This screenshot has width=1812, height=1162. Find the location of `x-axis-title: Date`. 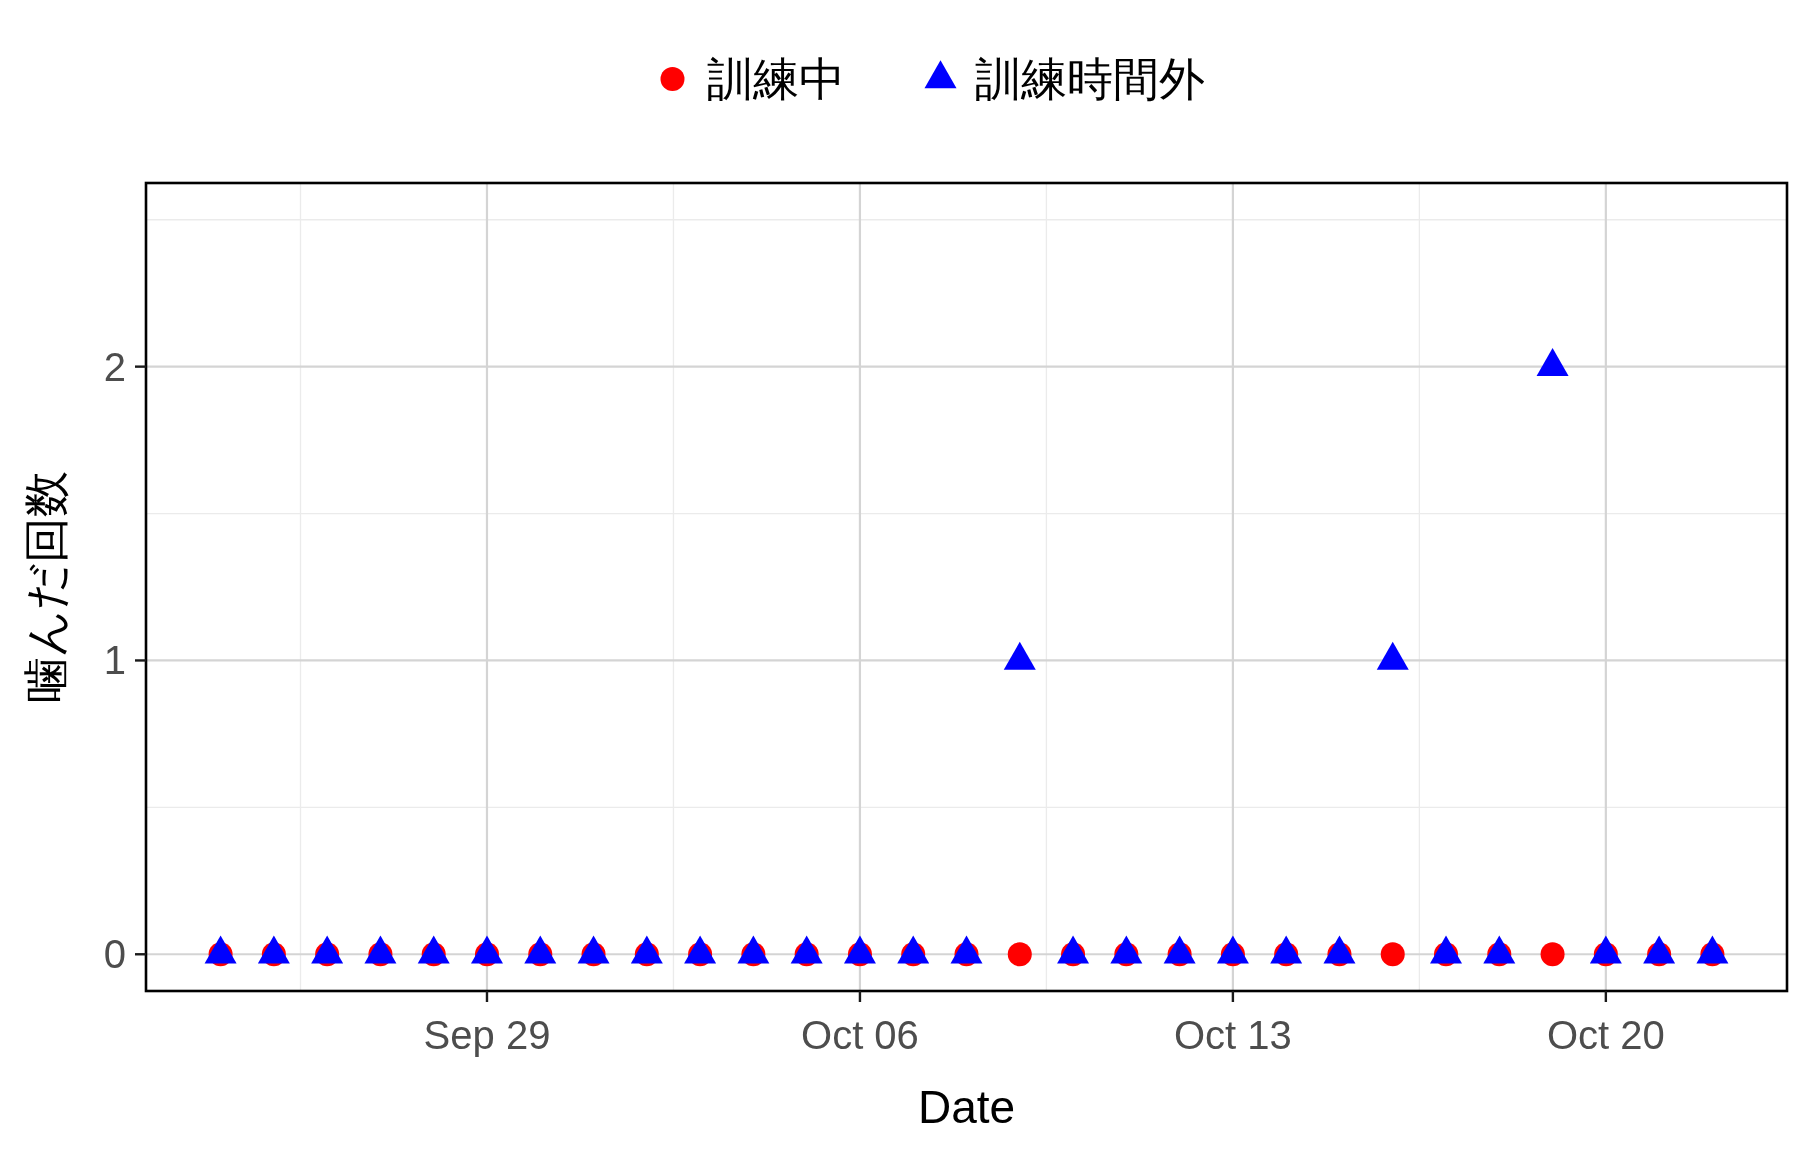

x-axis-title: Date is located at coordinates (966, 1107).